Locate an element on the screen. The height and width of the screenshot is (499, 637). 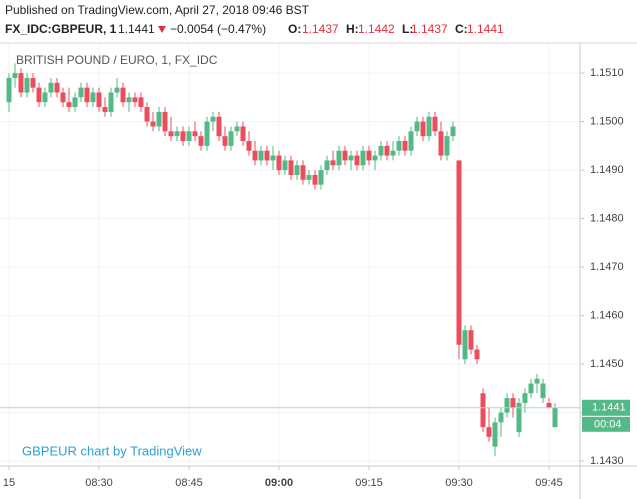
open-value: 1.1437 is located at coordinates (320, 29).